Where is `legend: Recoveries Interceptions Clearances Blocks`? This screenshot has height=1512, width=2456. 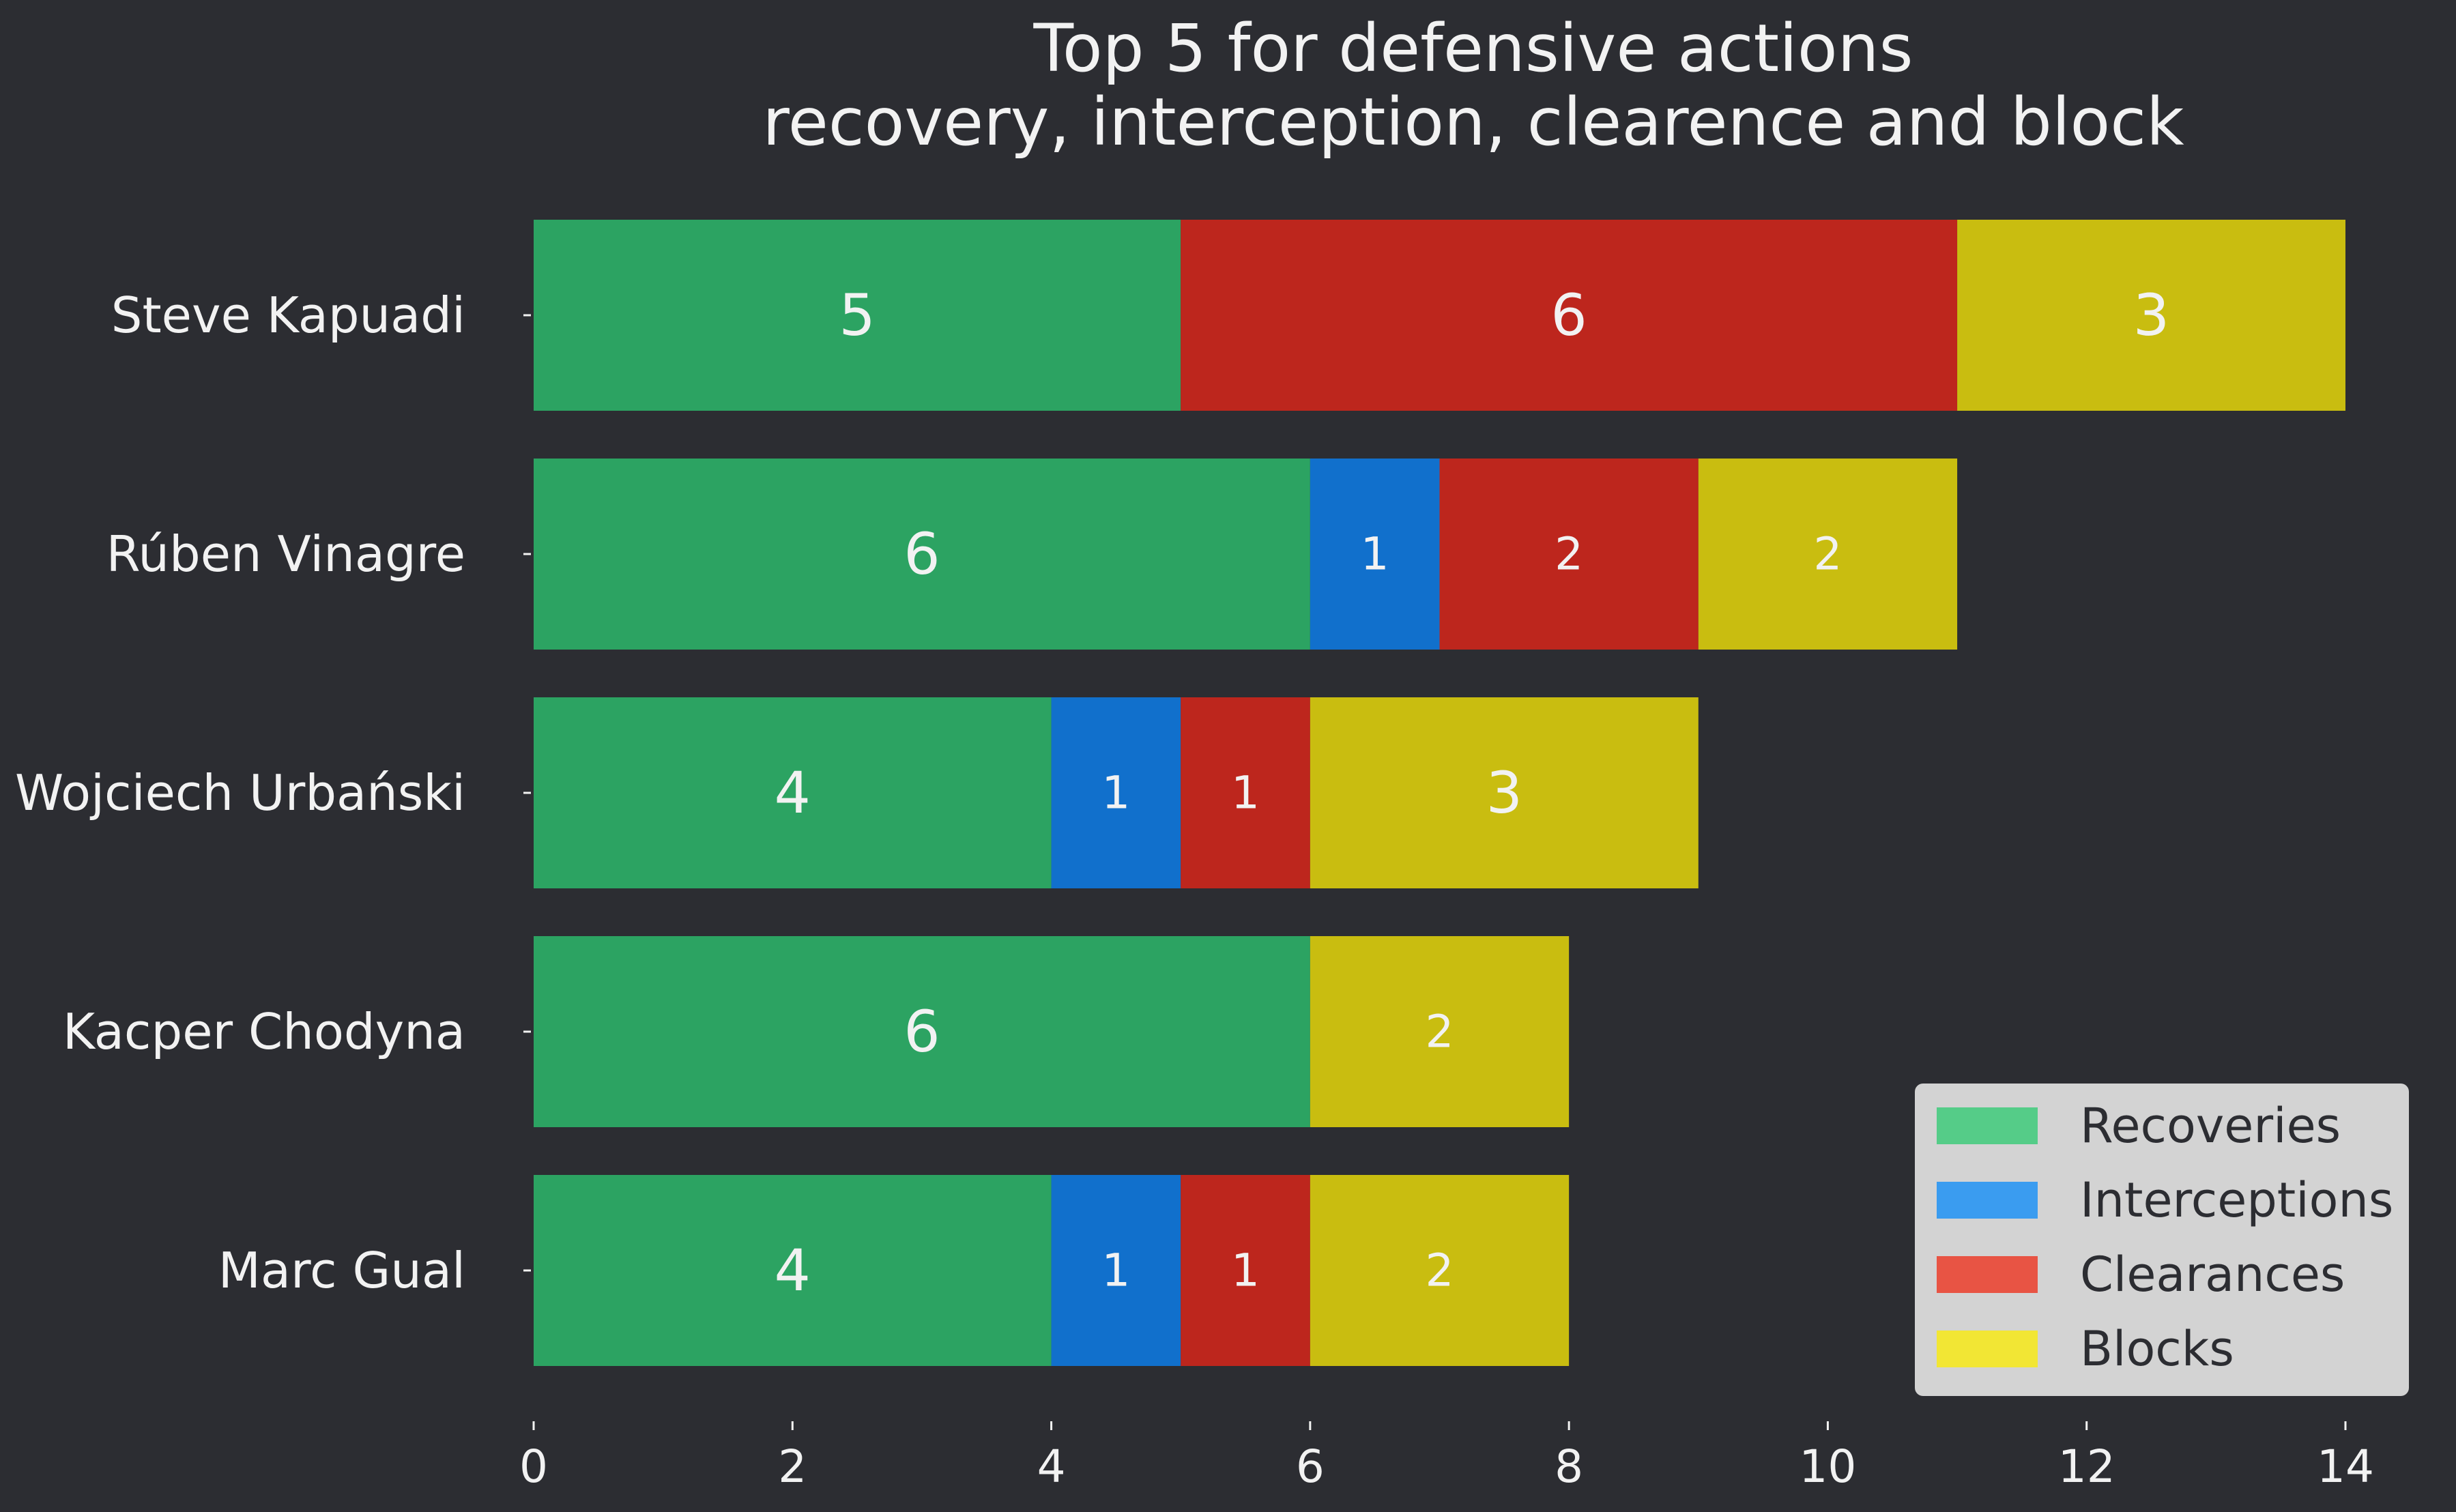 legend: Recoveries Interceptions Clearances Blocks is located at coordinates (2162, 1240).